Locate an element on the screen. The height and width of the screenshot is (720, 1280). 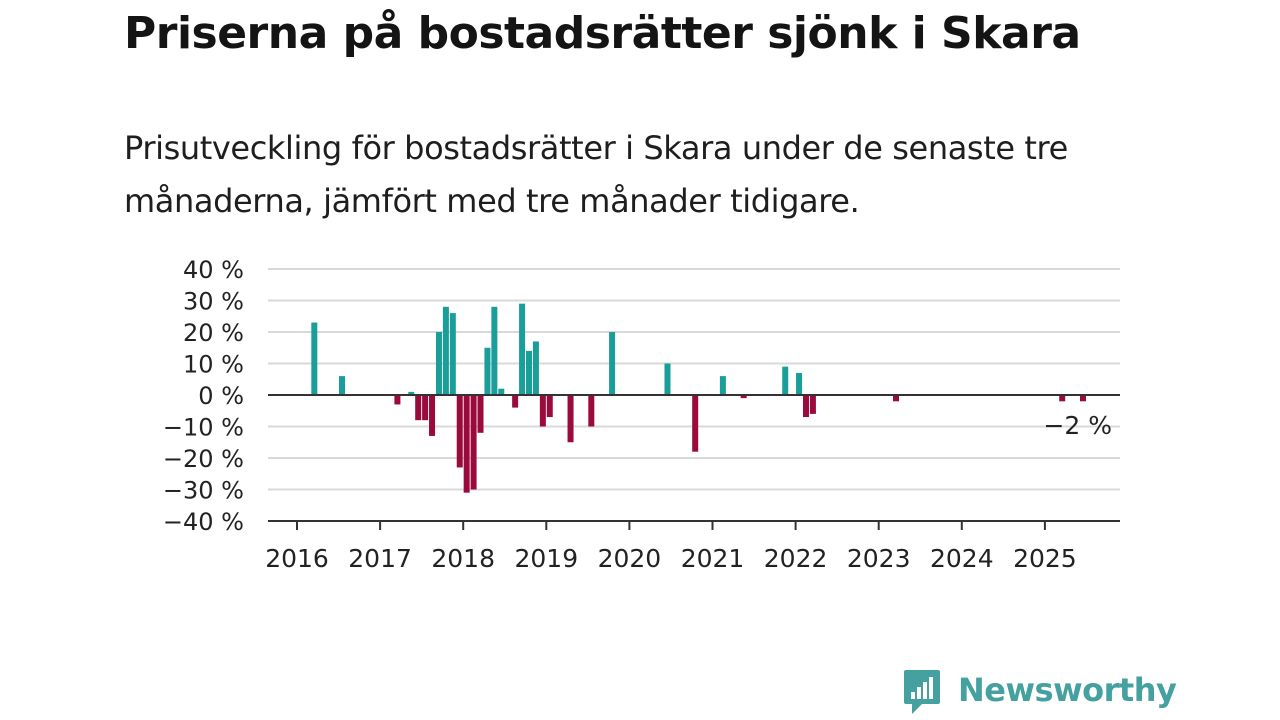
x-tick-label: 2016 is located at coordinates (297, 558).